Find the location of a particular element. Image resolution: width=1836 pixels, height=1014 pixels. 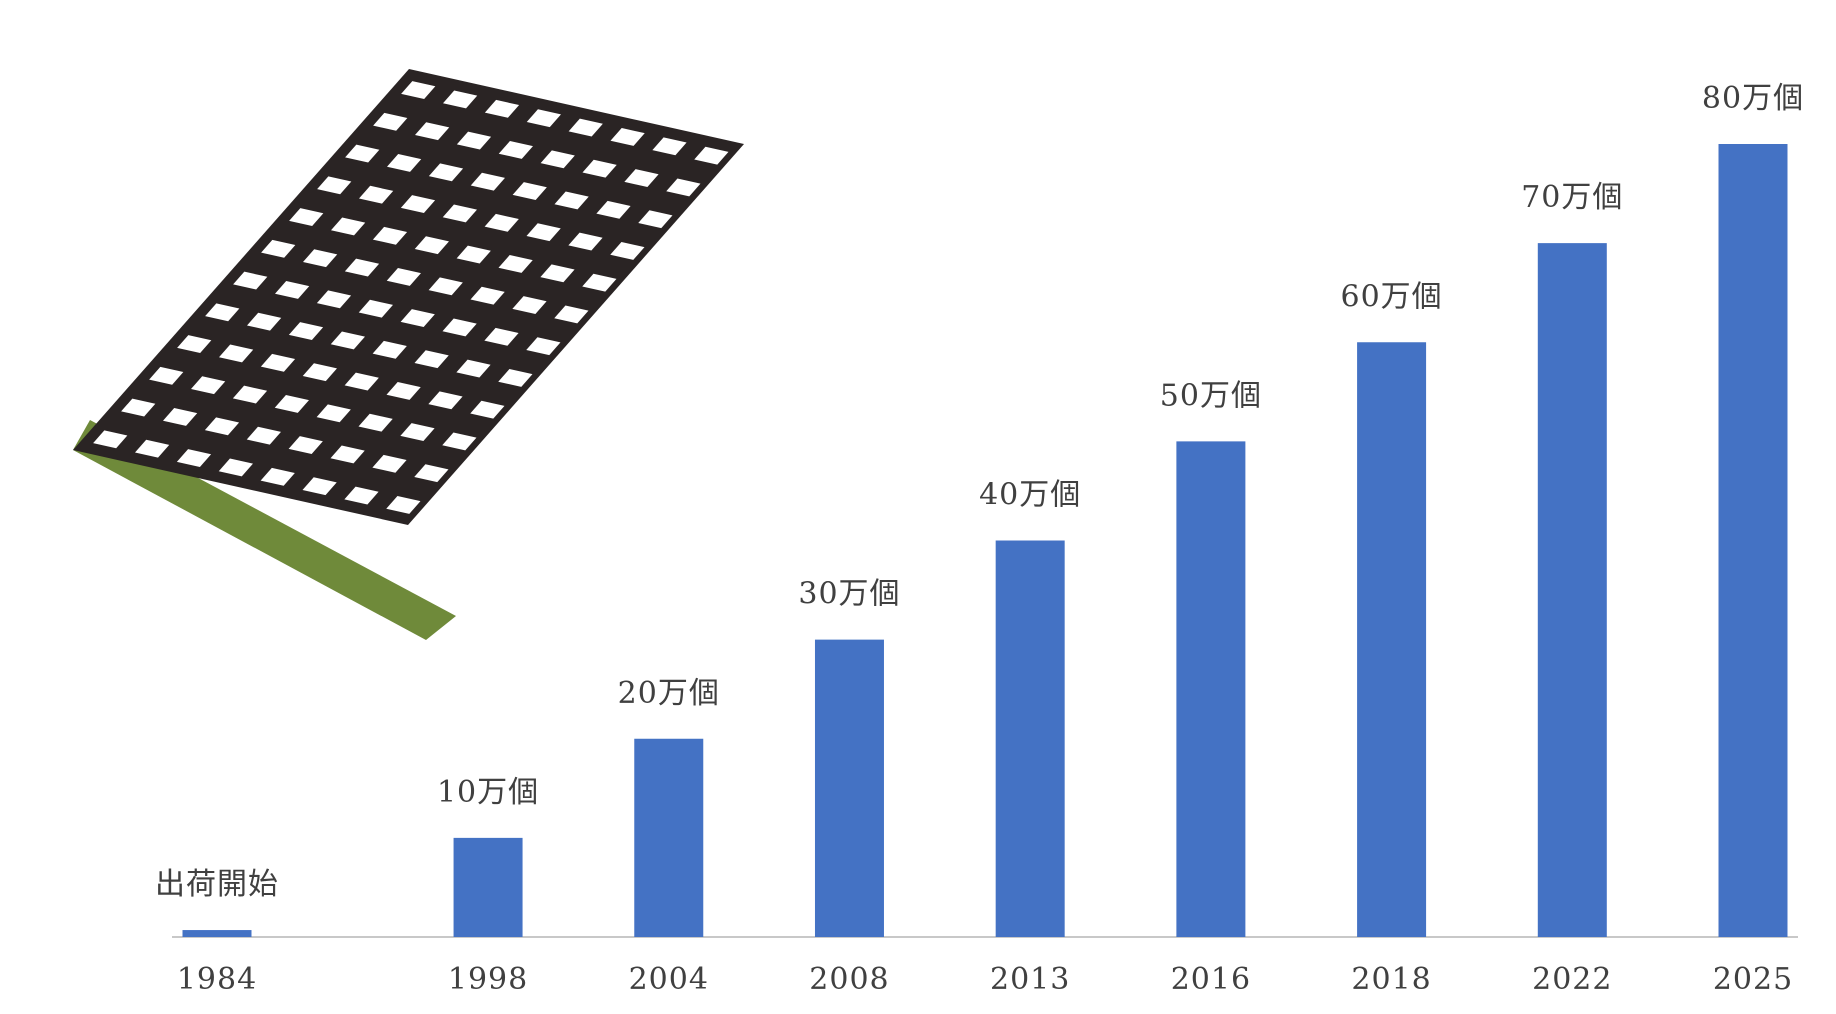

x-tick-label: 2008 is located at coordinates (849, 979).